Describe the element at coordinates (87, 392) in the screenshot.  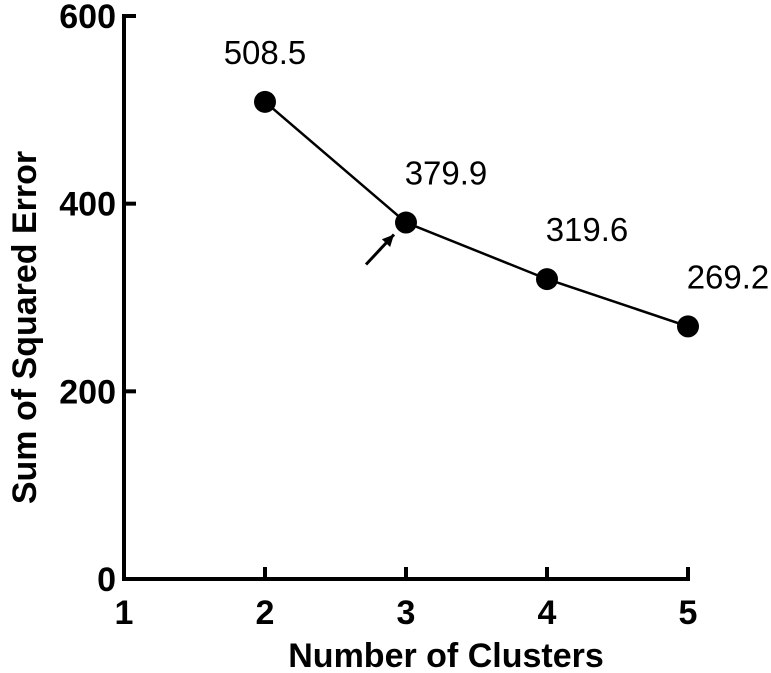
I see `y-tick-label: 200` at that location.